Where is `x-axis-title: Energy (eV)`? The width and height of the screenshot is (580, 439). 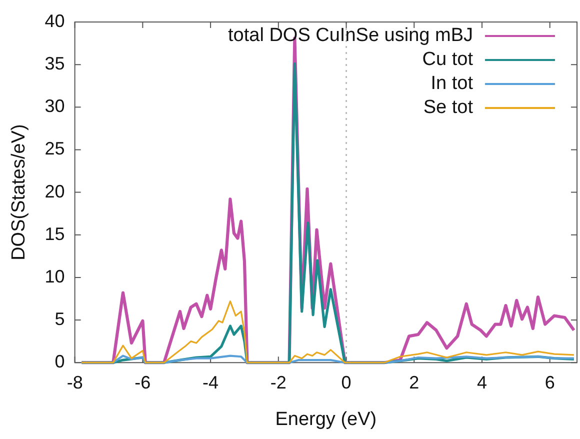 x-axis-title: Energy (eV) is located at coordinates (326, 419).